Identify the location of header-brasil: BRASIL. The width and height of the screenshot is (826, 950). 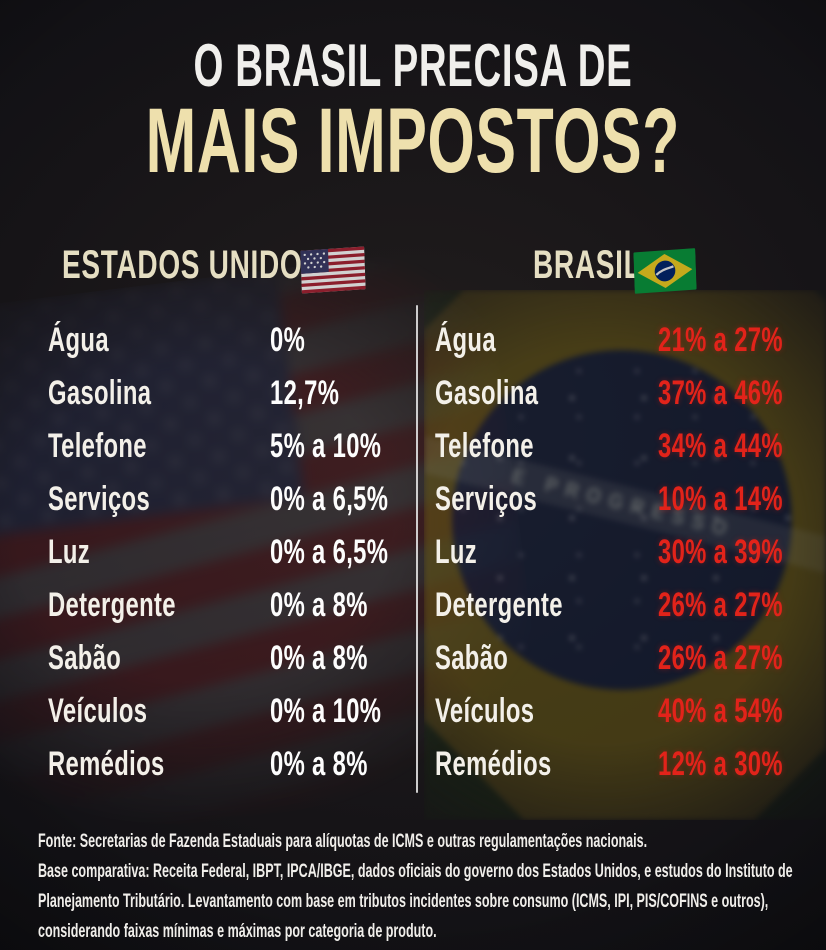
(610, 265).